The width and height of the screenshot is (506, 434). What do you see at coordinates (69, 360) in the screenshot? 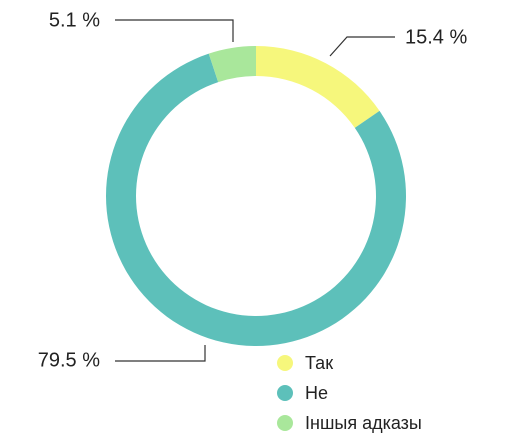
I see `data-label: 79.5 %` at bounding box center [69, 360].